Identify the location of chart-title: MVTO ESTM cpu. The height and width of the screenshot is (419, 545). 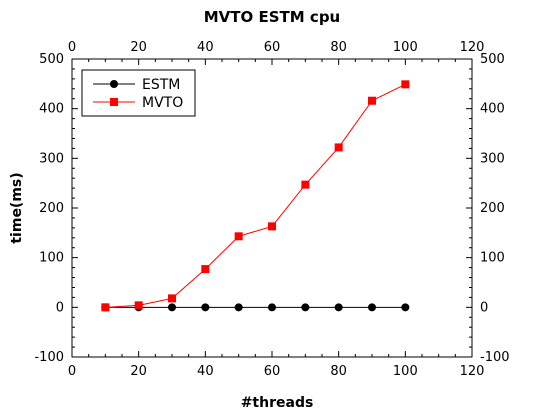
(272, 17).